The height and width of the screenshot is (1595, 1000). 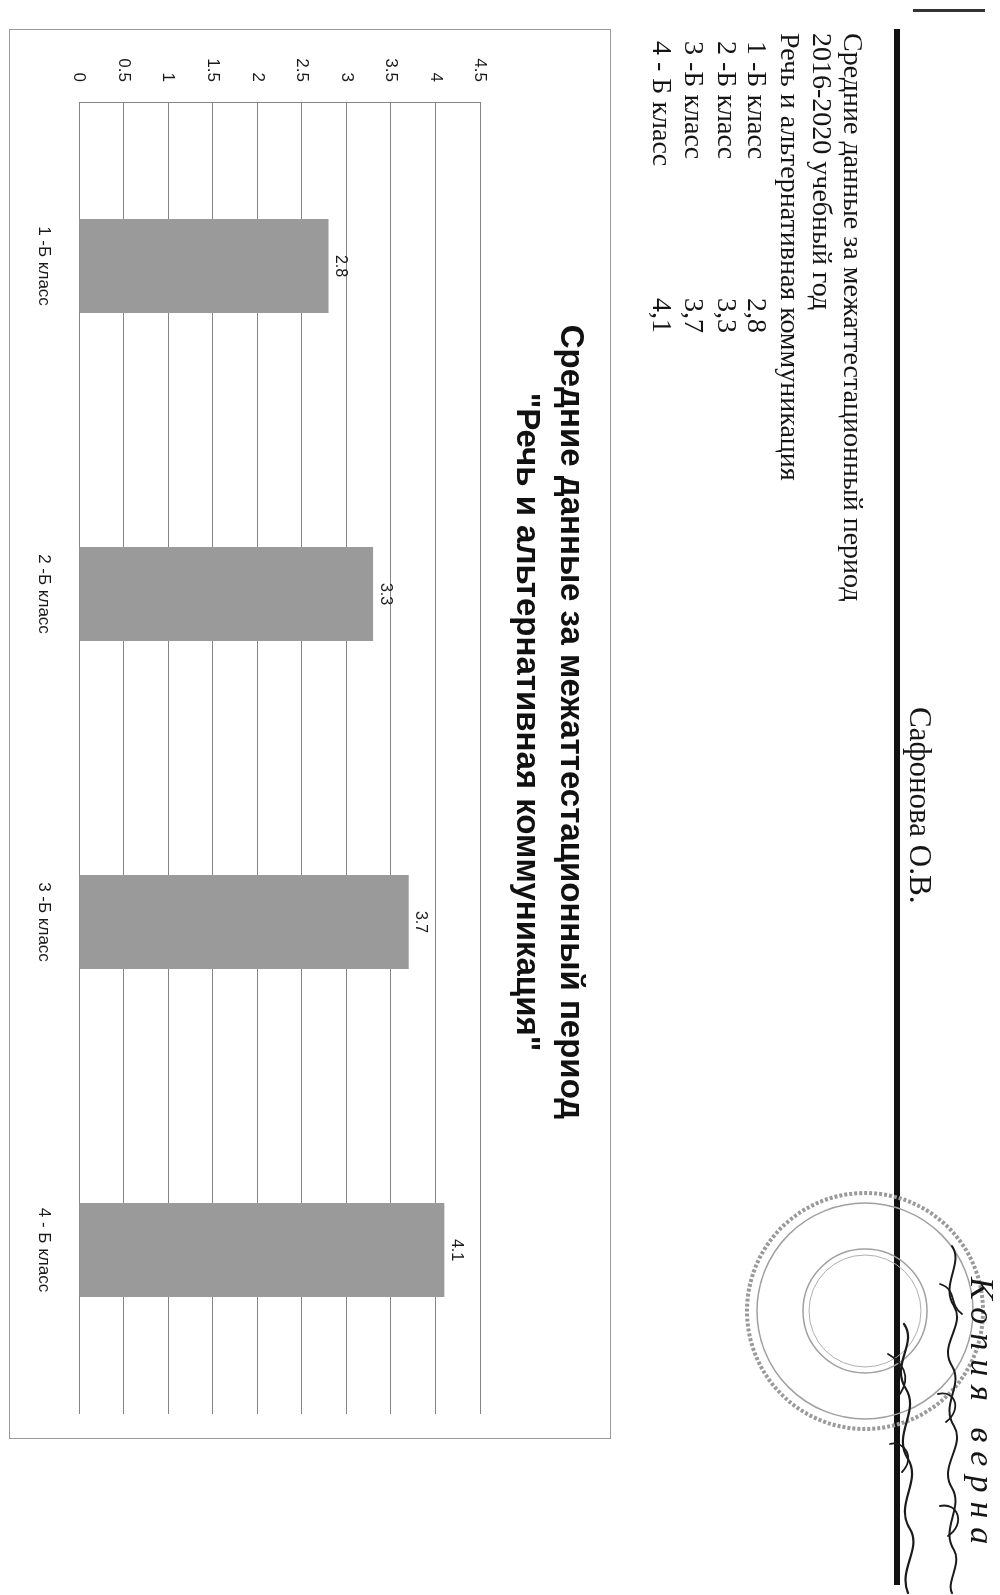 What do you see at coordinates (386, 594) in the screenshot?
I see `data-label: 3.3` at bounding box center [386, 594].